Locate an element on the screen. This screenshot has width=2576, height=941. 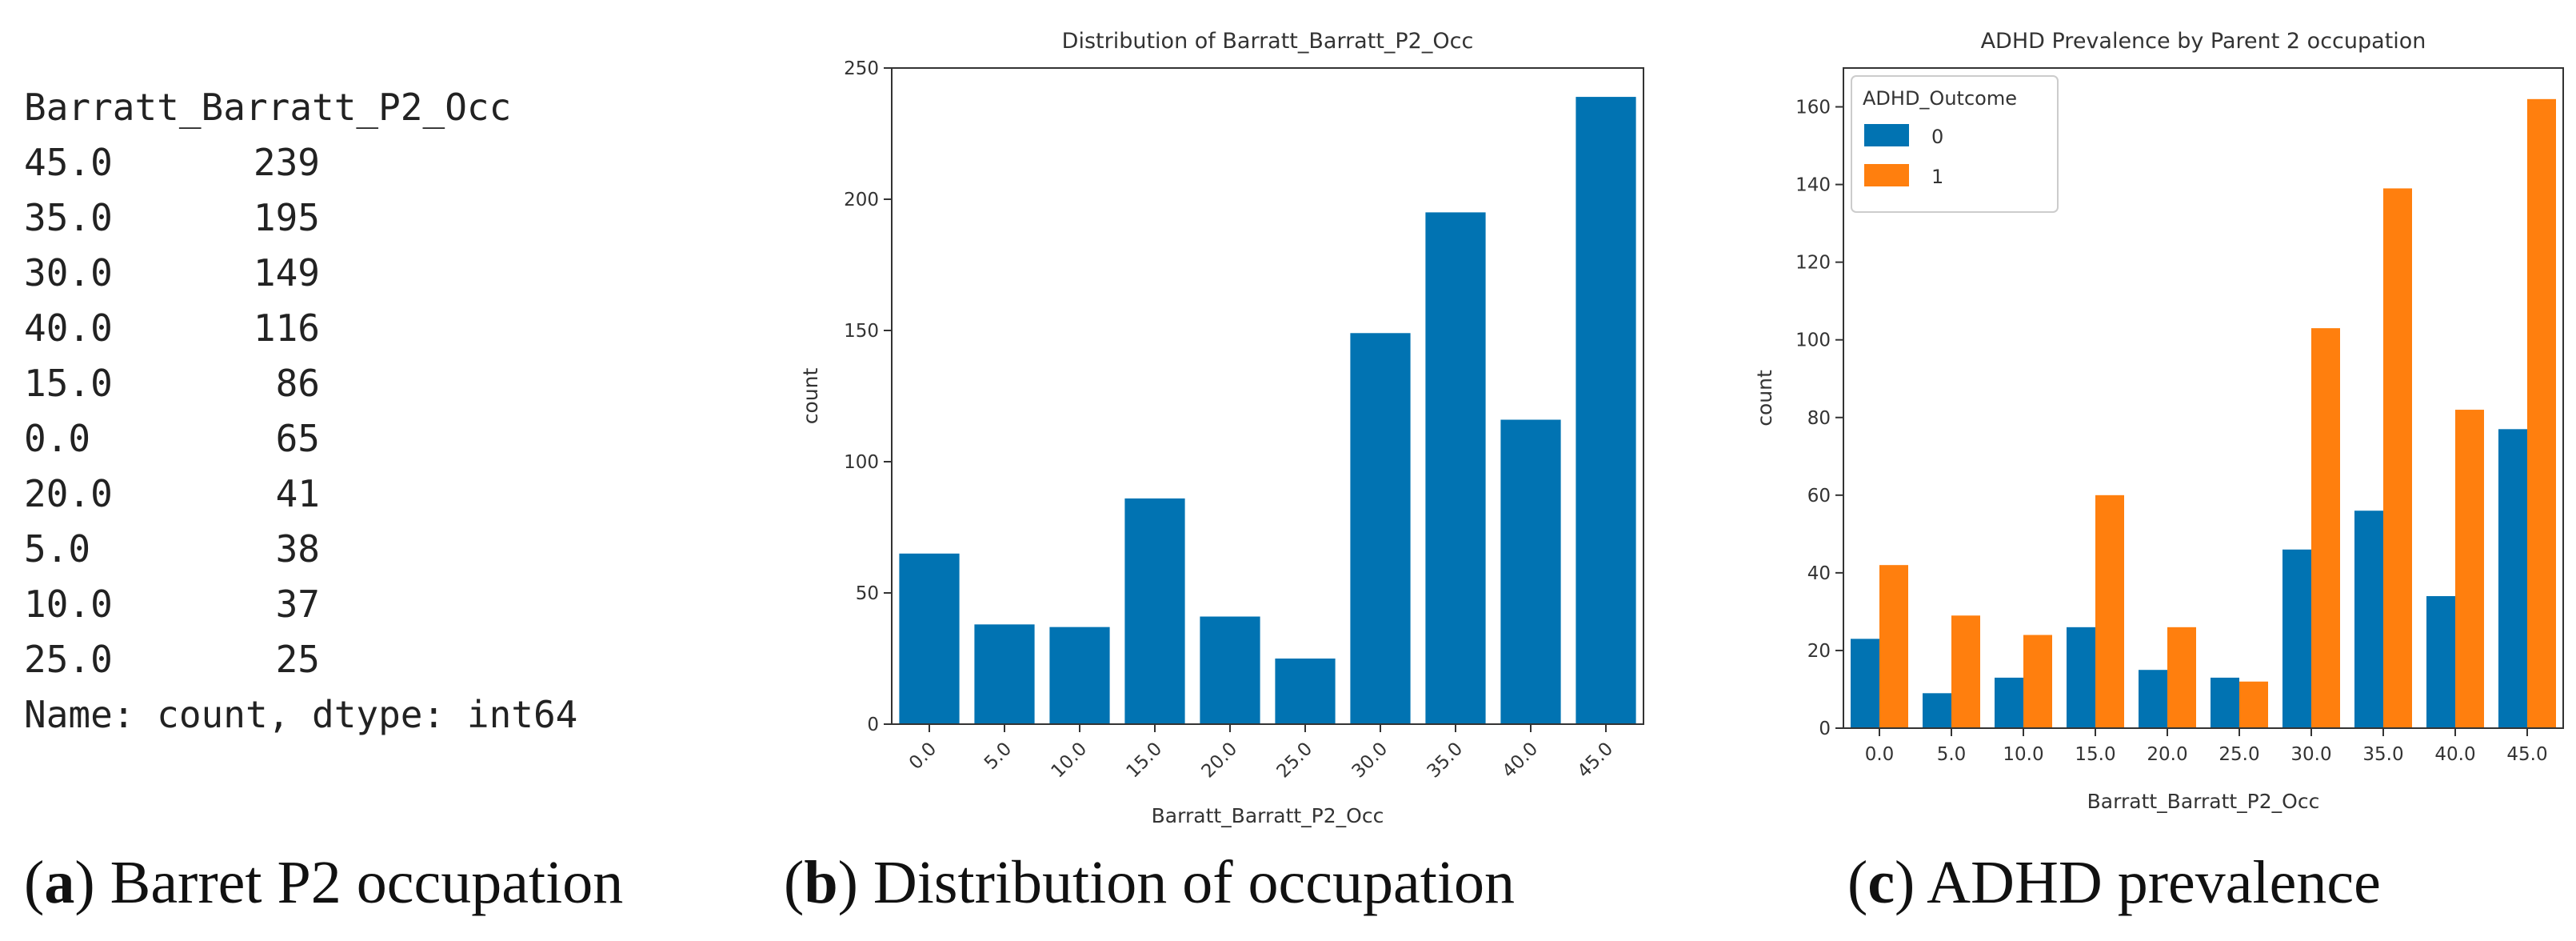
x-tick-label: 15.0 is located at coordinates (1145, 761).